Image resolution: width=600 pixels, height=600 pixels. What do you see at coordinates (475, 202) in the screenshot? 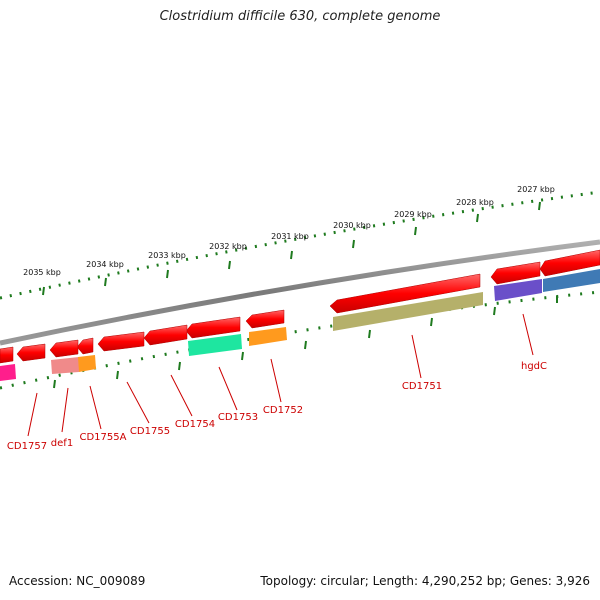
I see `tick-label-2028: 2028 kbp` at bounding box center [475, 202].